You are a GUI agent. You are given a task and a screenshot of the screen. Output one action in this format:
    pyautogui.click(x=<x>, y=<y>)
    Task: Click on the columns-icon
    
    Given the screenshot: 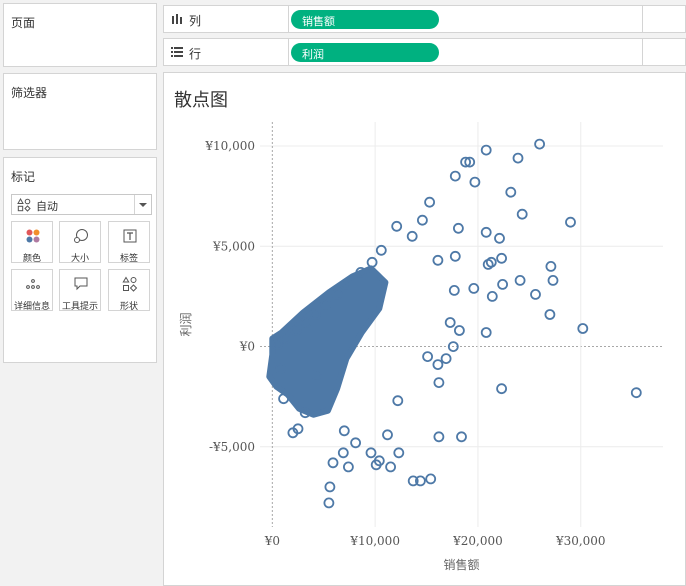 What is the action you would take?
    pyautogui.click(x=177, y=19)
    